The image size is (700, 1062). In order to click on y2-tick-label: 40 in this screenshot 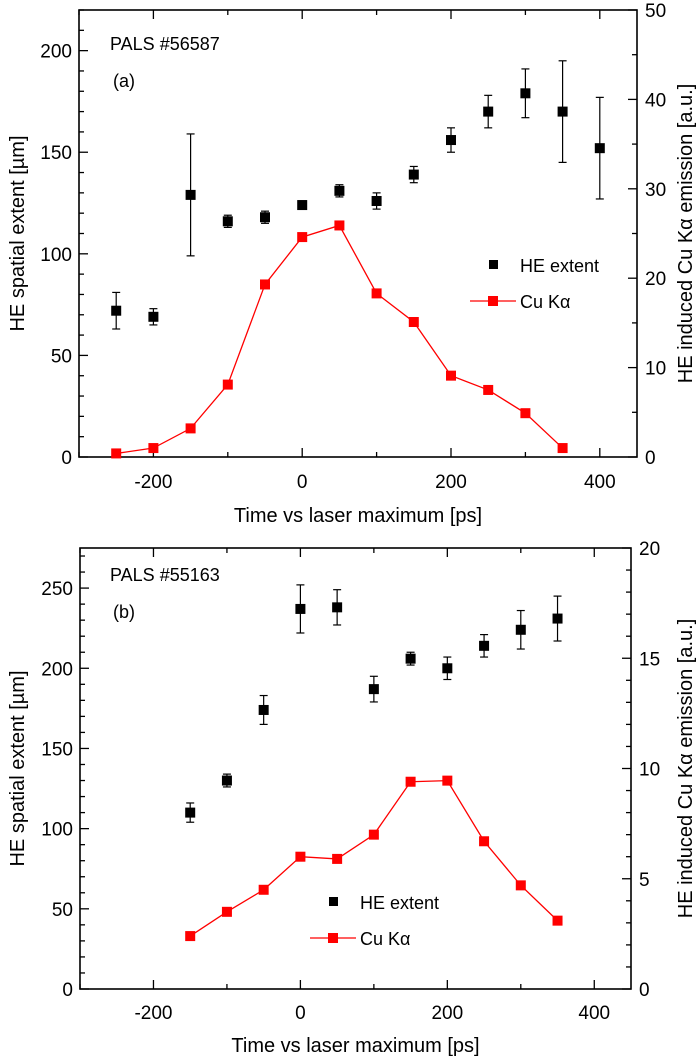, I will do `click(655, 100)`.